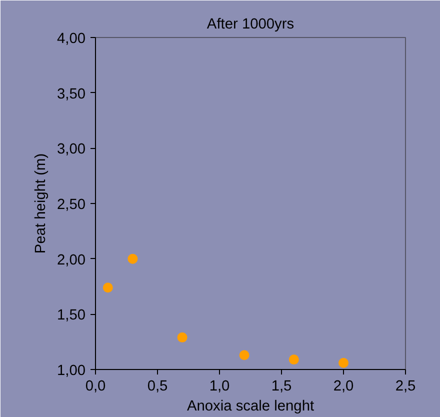 The height and width of the screenshot is (417, 440). I want to click on y-tick-label: 4,00, so click(71, 39).